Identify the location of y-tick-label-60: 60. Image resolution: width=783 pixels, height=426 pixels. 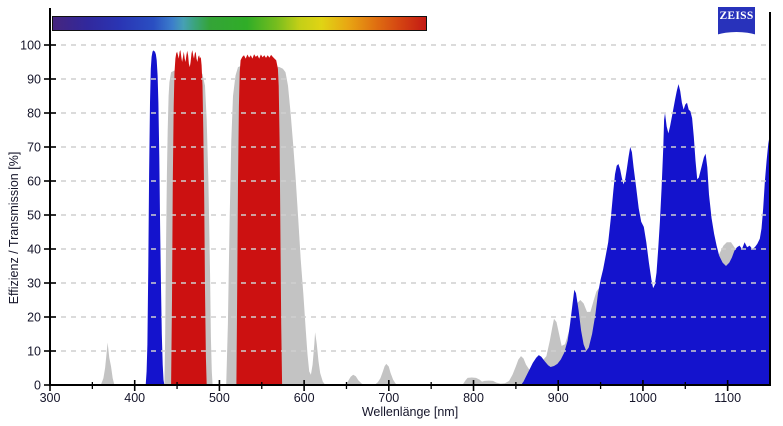
(34, 182).